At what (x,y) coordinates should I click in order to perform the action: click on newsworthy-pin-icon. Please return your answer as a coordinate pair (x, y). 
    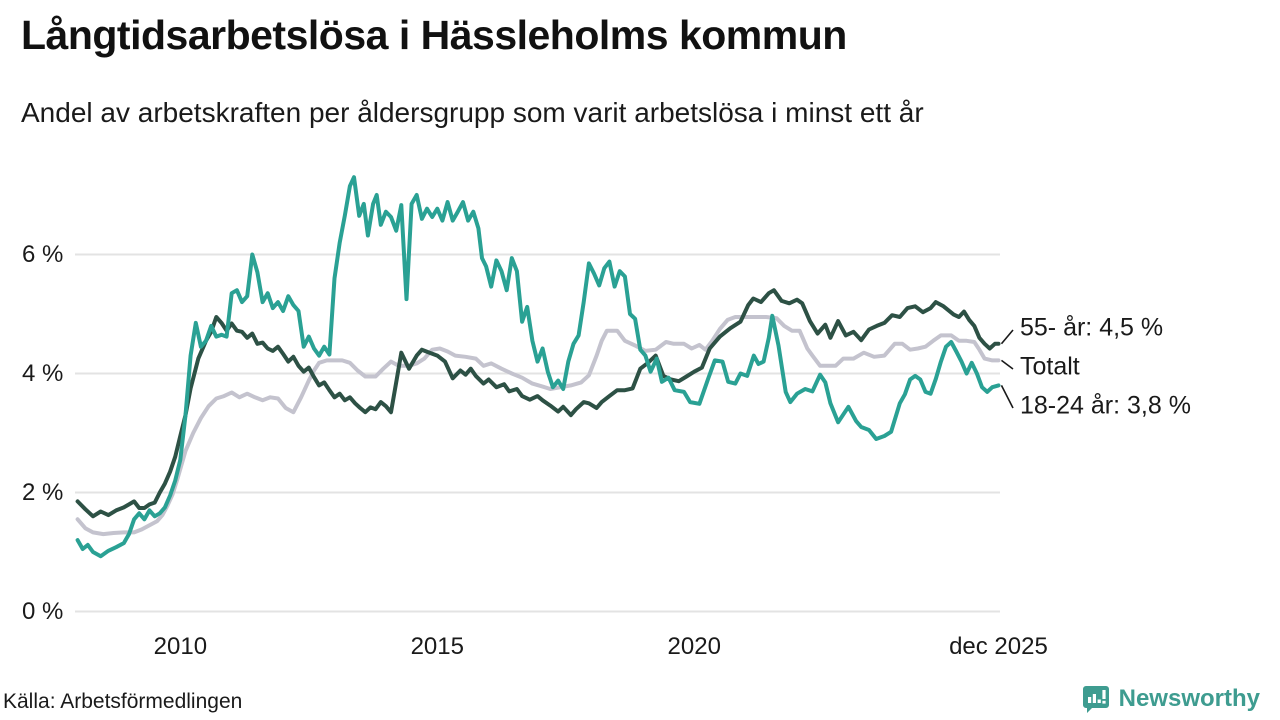
    Looking at the image, I should click on (1095, 699).